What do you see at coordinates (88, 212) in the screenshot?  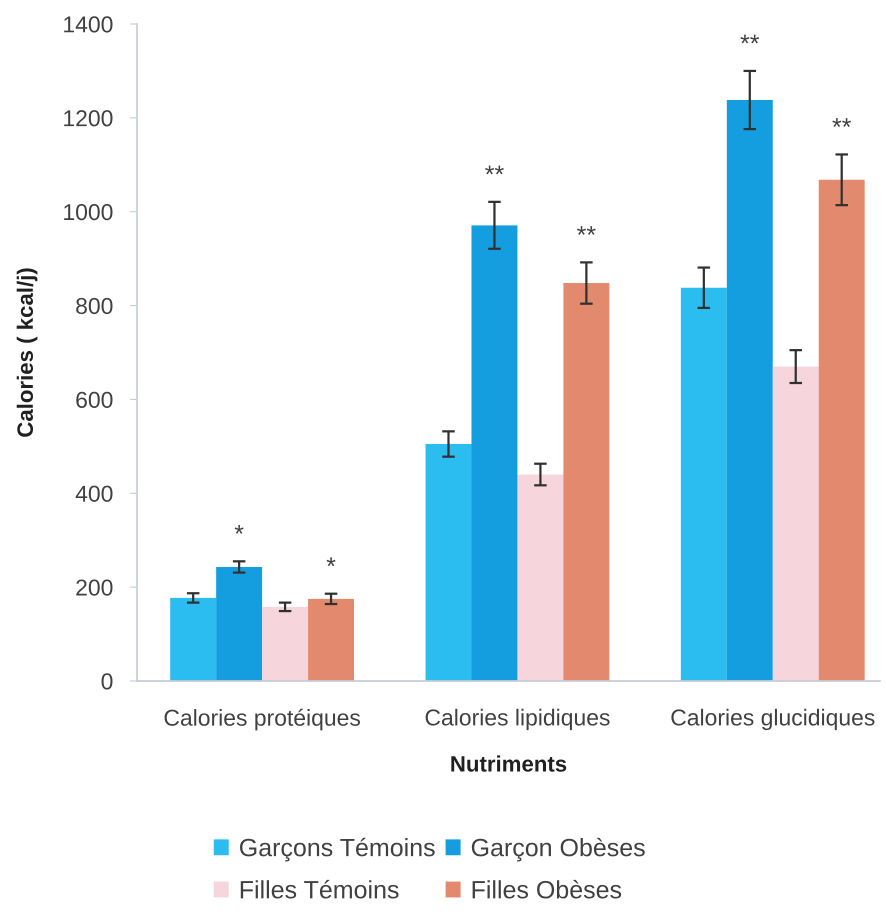 I see `y-tick-label: 1000` at bounding box center [88, 212].